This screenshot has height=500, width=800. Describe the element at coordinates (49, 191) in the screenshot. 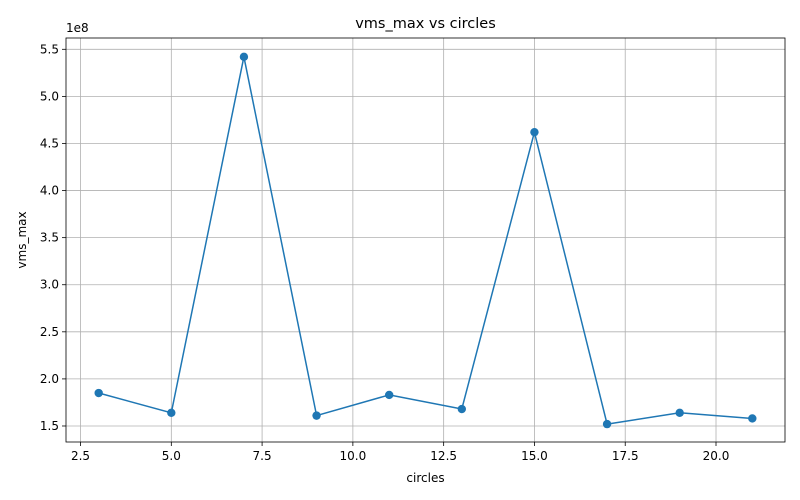

I see `y-tick-label: 4.0` at that location.